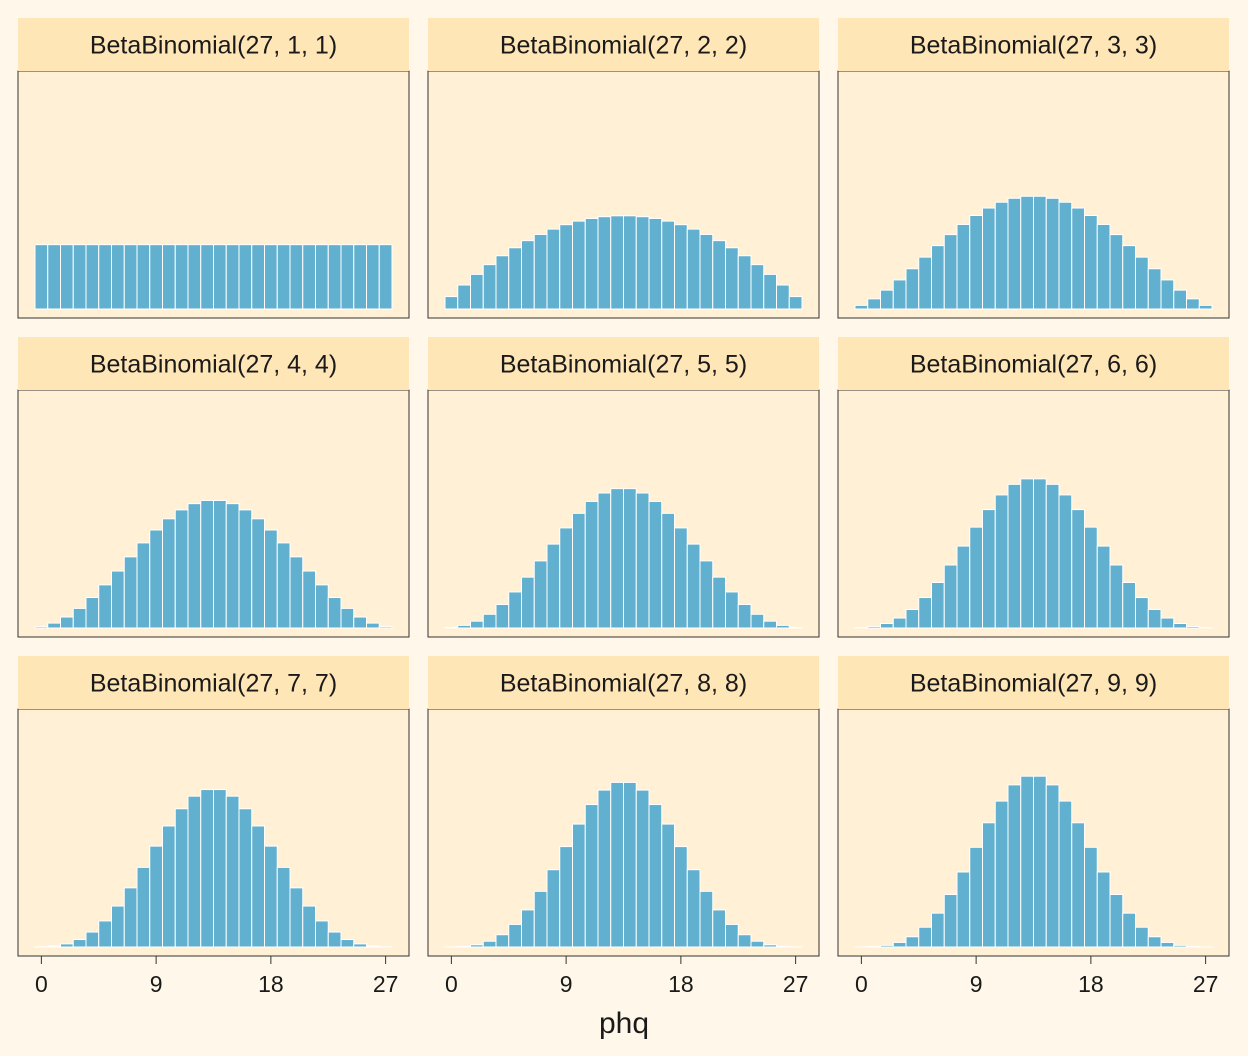  I want to click on facet-panel: BetaBinomial(27, 6, 6), so click(1033, 487).